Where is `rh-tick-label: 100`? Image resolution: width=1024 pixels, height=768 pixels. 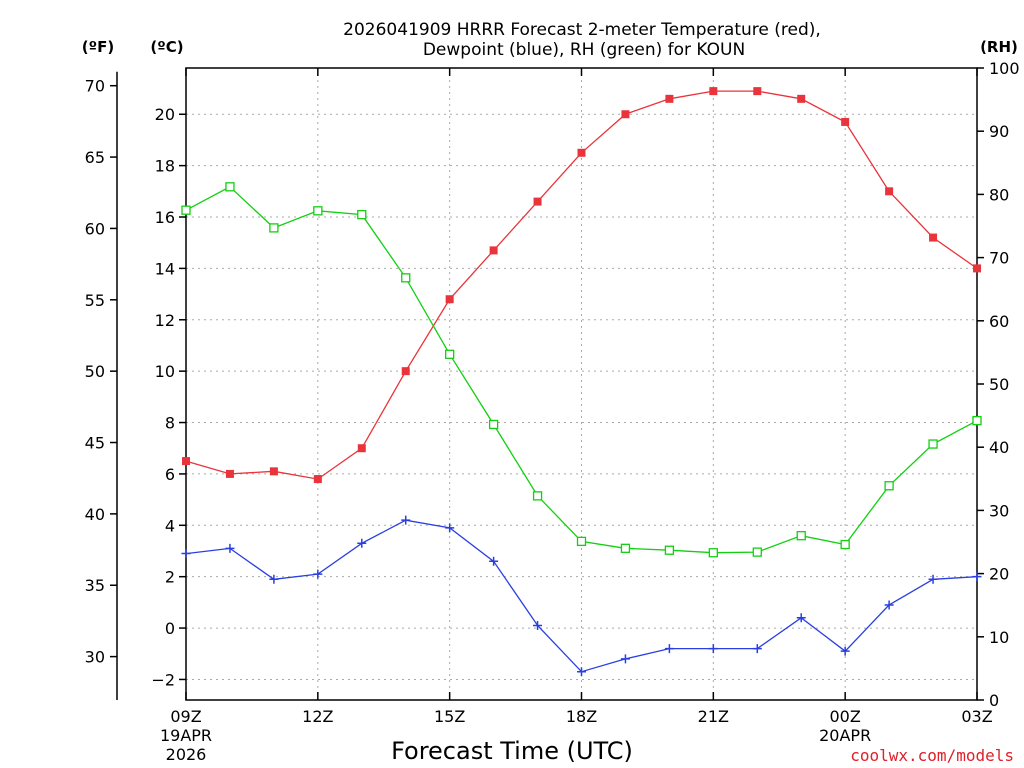 rh-tick-label: 100 is located at coordinates (1004, 68).